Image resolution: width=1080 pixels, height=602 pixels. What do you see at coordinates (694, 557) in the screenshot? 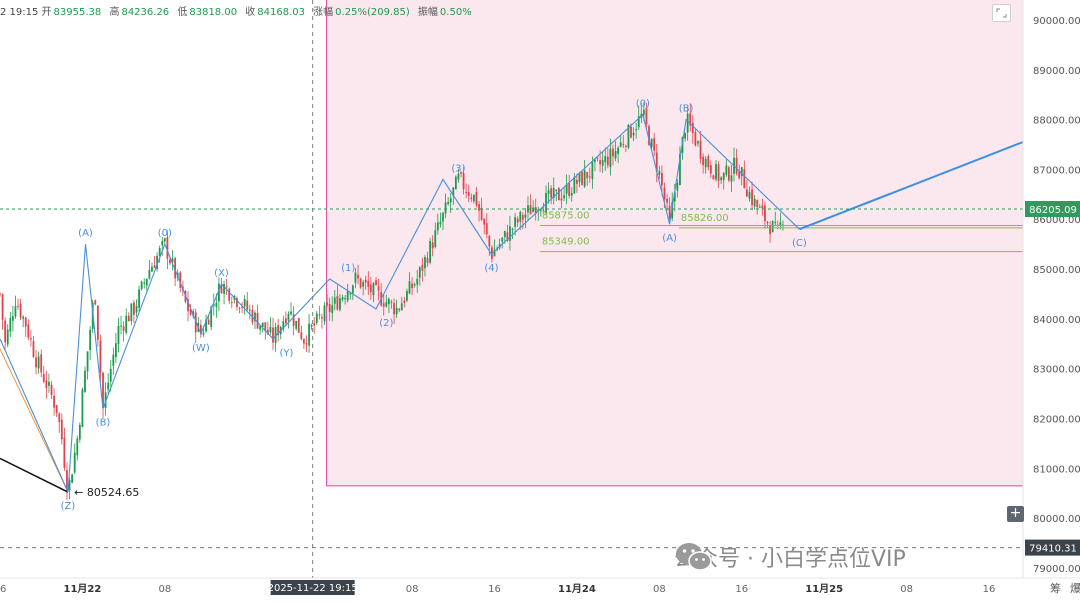
I see `wechat-icon` at bounding box center [694, 557].